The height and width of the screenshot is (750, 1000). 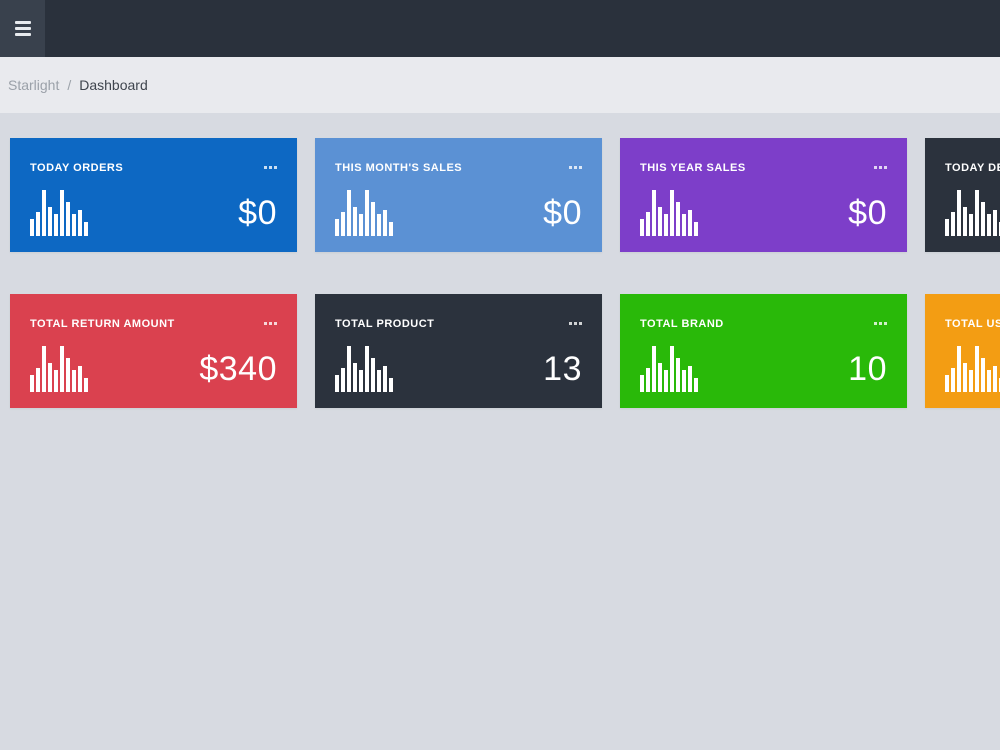 I want to click on card-title: THIS YEAR SALES, so click(x=693, y=168).